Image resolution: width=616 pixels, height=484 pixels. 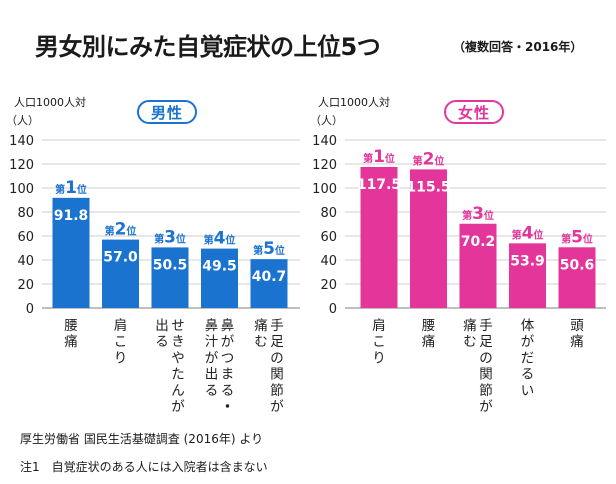 I want to click on rank-label-male-2: 第2位, so click(x=121, y=230).